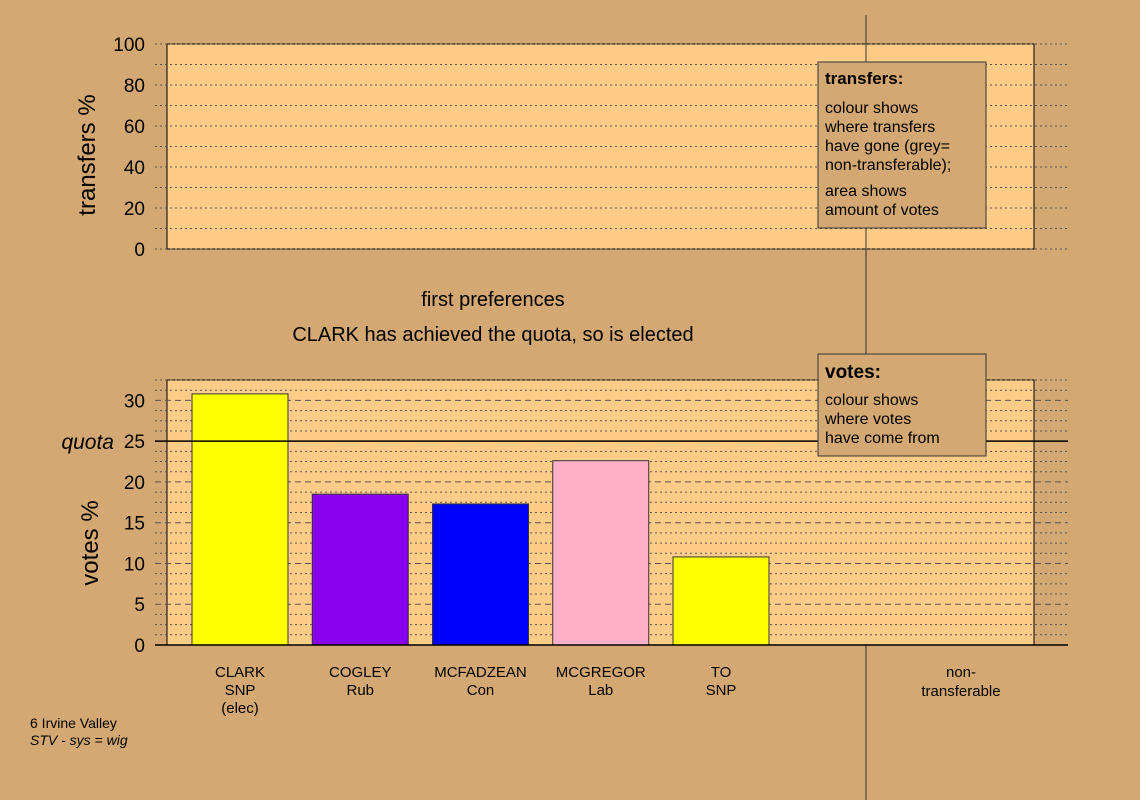 The width and height of the screenshot is (1140, 800). Describe the element at coordinates (87, 154) in the screenshot. I see `transfers-axis-title: transfers %` at that location.